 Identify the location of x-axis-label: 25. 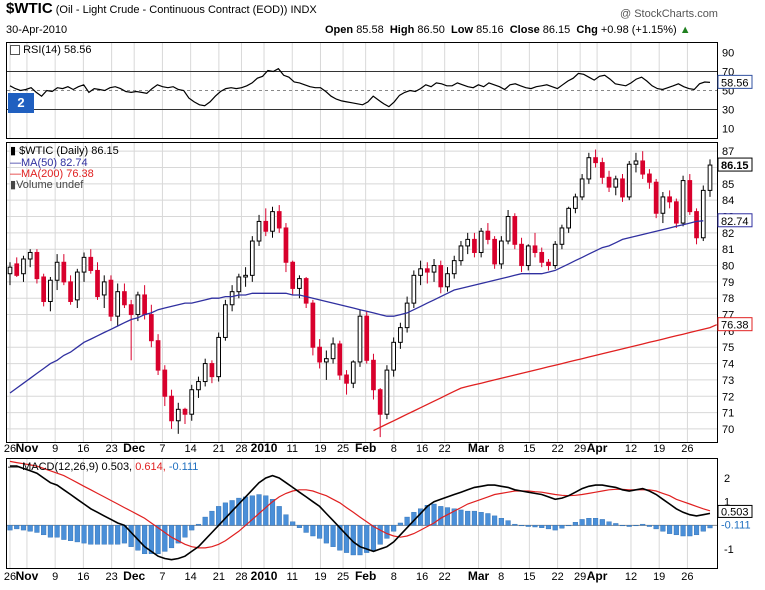
(343, 577).